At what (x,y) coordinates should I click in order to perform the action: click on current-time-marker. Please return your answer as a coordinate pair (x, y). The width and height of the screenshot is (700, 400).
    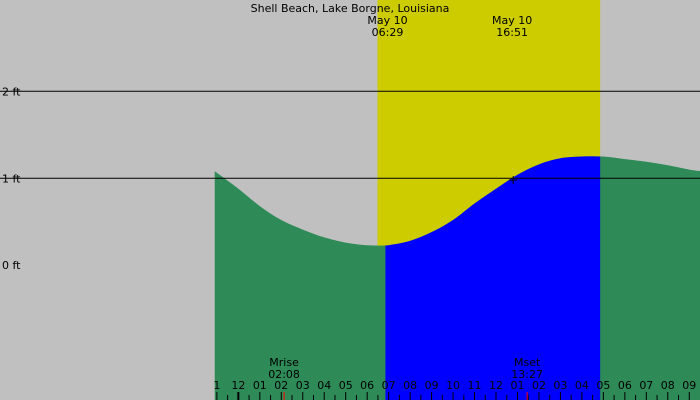
    Looking at the image, I should click on (513, 180).